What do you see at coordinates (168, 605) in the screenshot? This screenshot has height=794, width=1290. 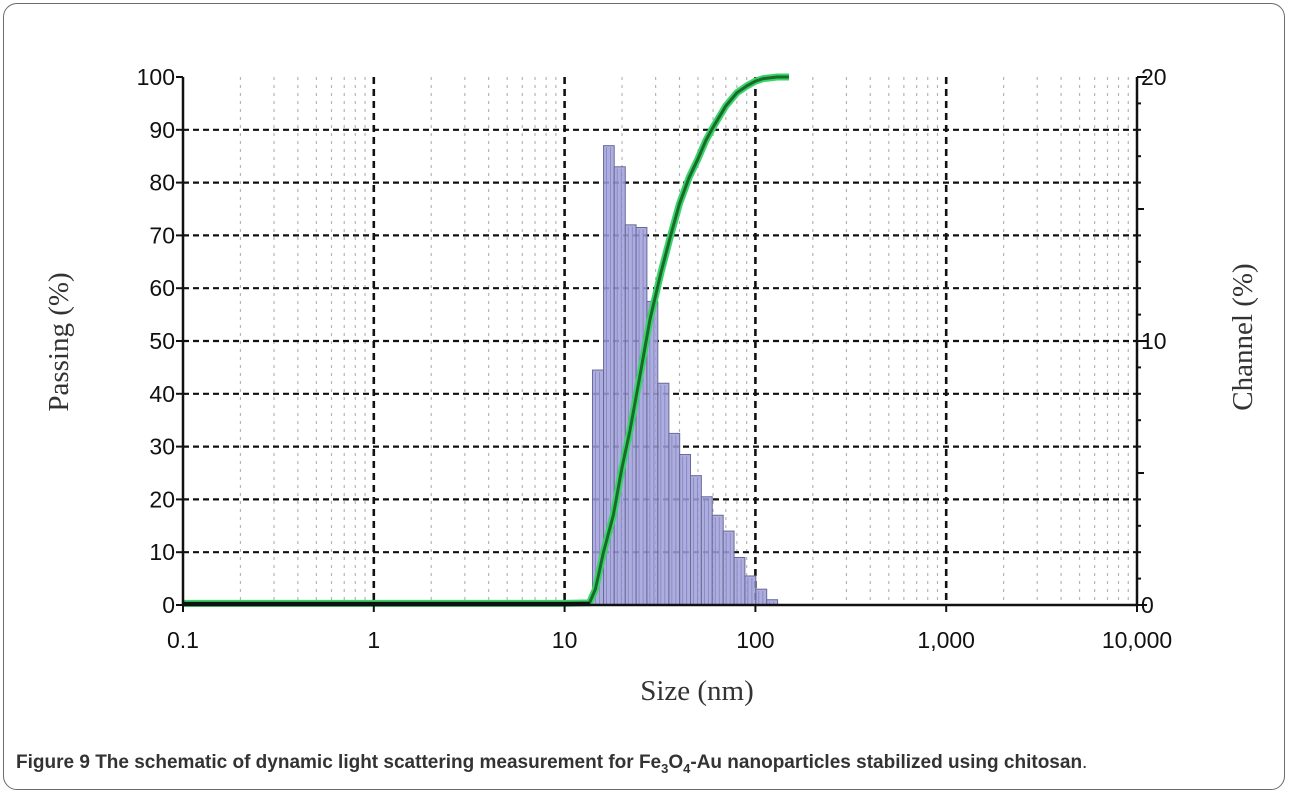 I see `y-tick-label-left: 0` at bounding box center [168, 605].